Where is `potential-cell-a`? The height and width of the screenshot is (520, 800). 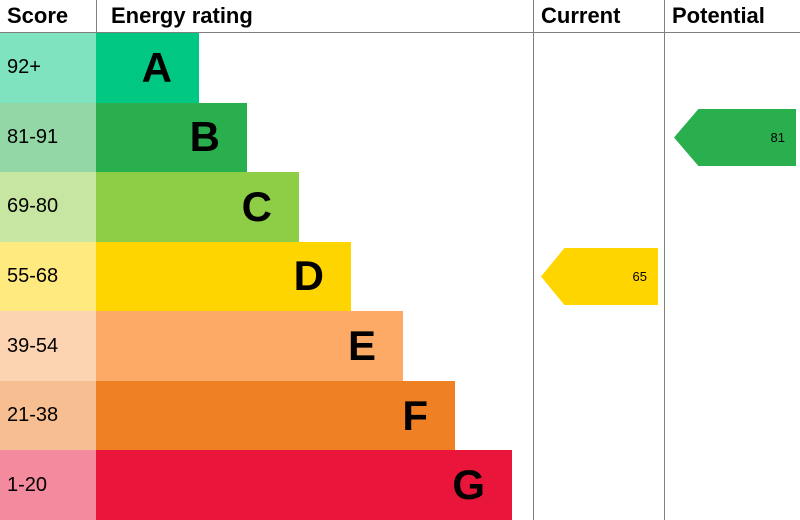
potential-cell-a is located at coordinates (732, 68).